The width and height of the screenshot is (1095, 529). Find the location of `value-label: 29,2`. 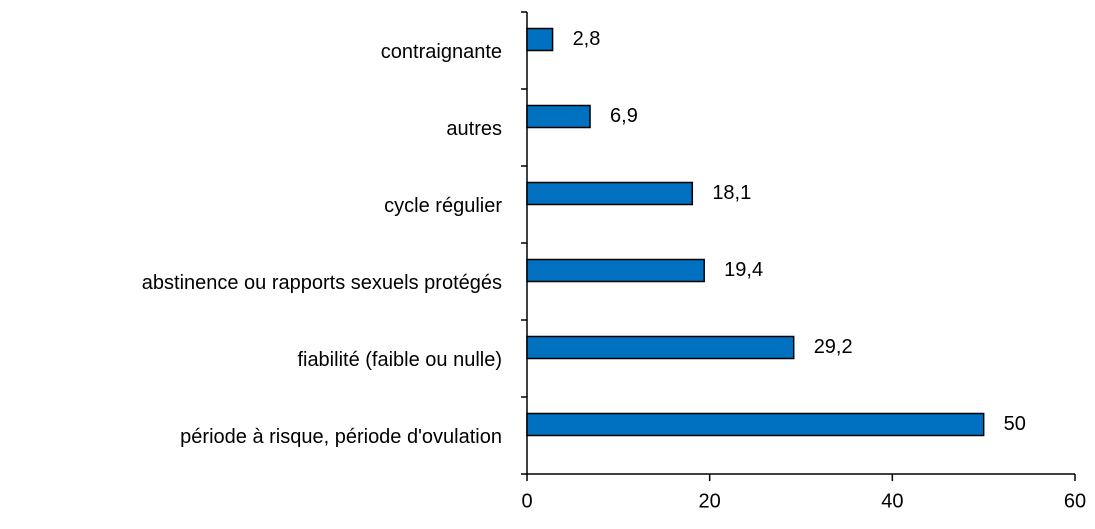

value-label: 29,2 is located at coordinates (833, 347).